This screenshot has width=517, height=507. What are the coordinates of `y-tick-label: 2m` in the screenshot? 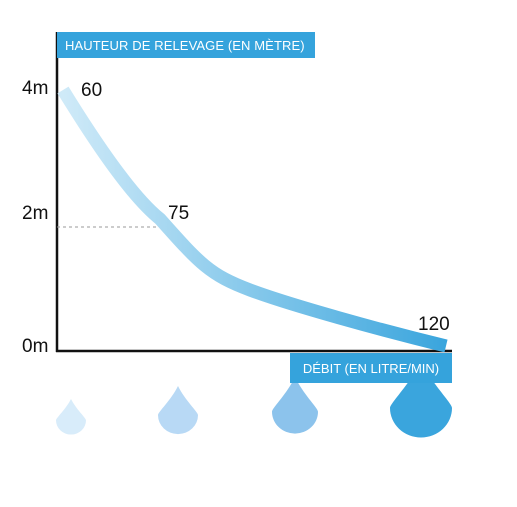 It's located at (35, 213).